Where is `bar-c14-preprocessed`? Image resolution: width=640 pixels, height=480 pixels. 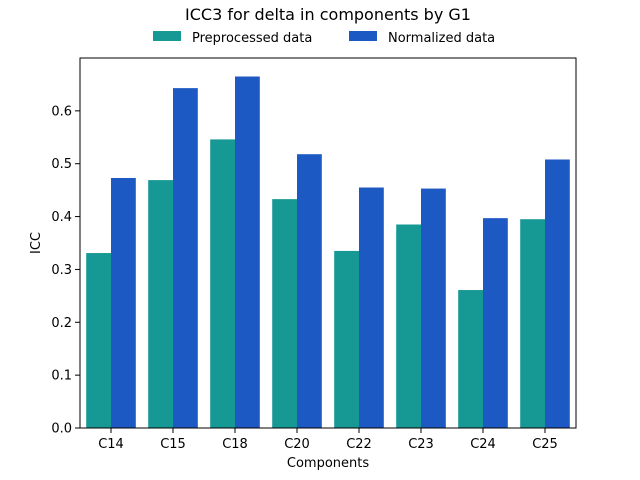
bar-c14-preprocessed is located at coordinates (98, 340).